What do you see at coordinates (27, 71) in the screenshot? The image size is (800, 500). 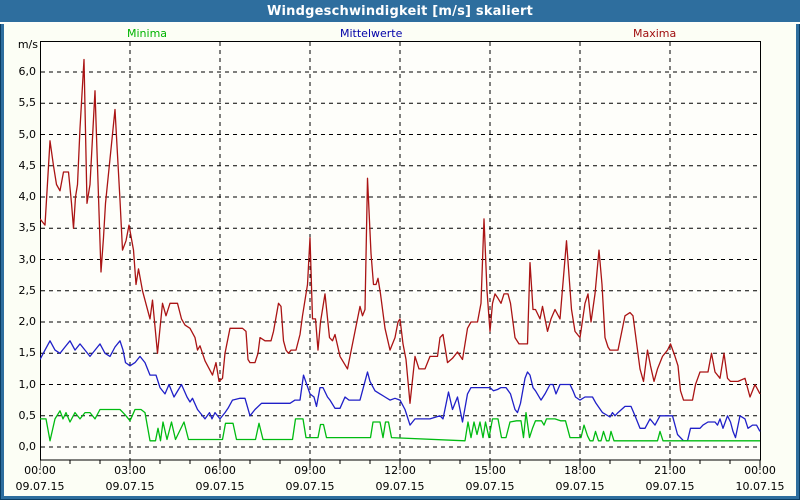 I see `y-tick-label: 6,0` at bounding box center [27, 71].